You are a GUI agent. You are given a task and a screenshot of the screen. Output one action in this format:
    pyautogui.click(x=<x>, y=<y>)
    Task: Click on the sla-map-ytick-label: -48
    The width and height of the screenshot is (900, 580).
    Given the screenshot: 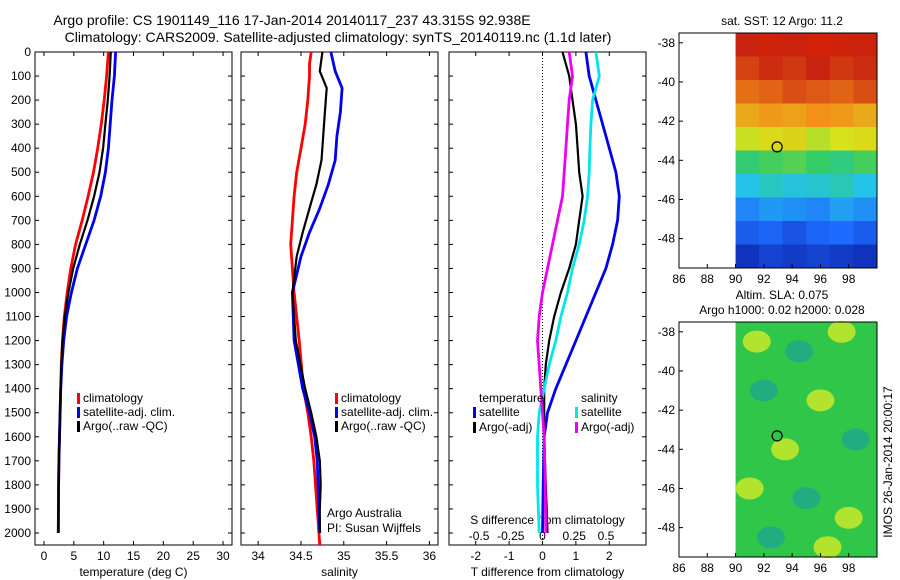 What is the action you would take?
    pyautogui.click(x=667, y=528)
    